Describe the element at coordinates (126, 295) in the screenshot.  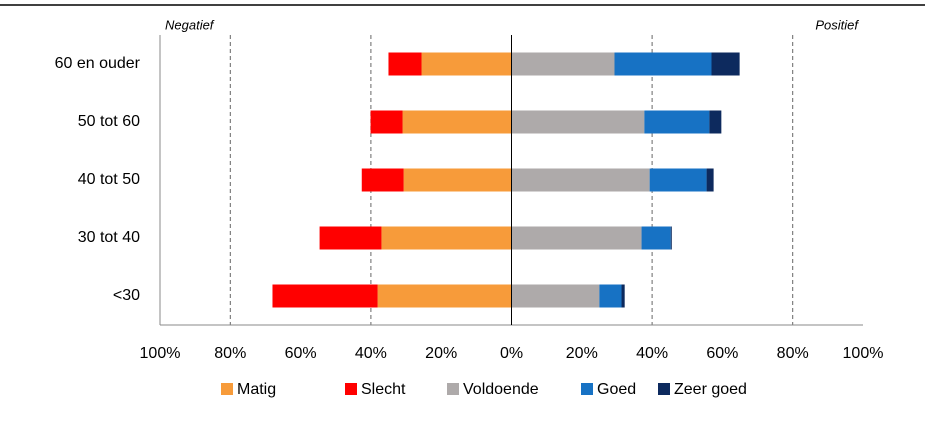
I see `y-tick-label: <30` at that location.